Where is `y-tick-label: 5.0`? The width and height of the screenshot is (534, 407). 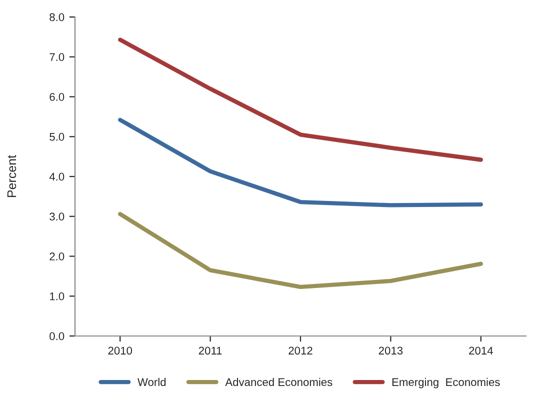 y-tick-label: 5.0 is located at coordinates (57, 136).